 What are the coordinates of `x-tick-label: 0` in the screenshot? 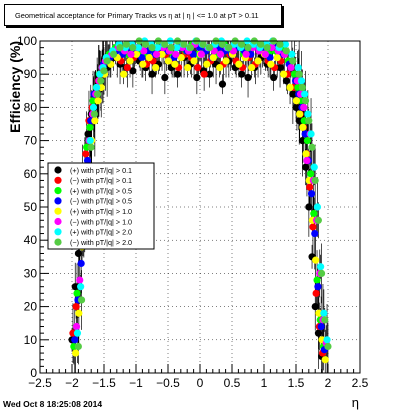 It's located at (200, 383).